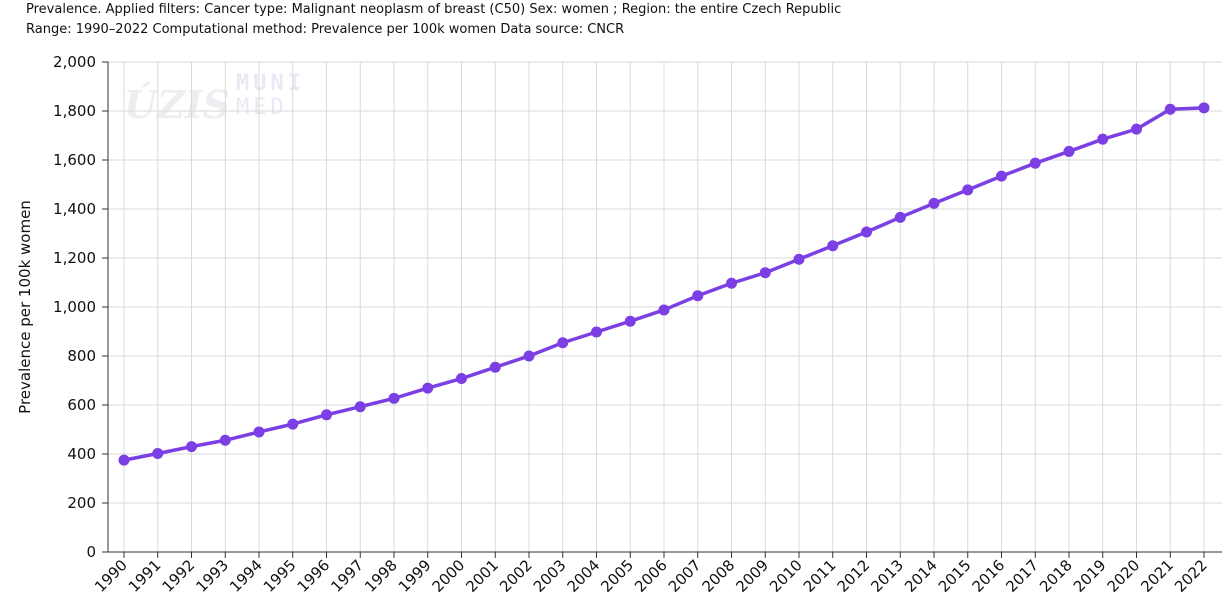 The height and width of the screenshot is (614, 1228). Describe the element at coordinates (262, 107) in the screenshot. I see `muni-med-logo-line2: MED` at that location.